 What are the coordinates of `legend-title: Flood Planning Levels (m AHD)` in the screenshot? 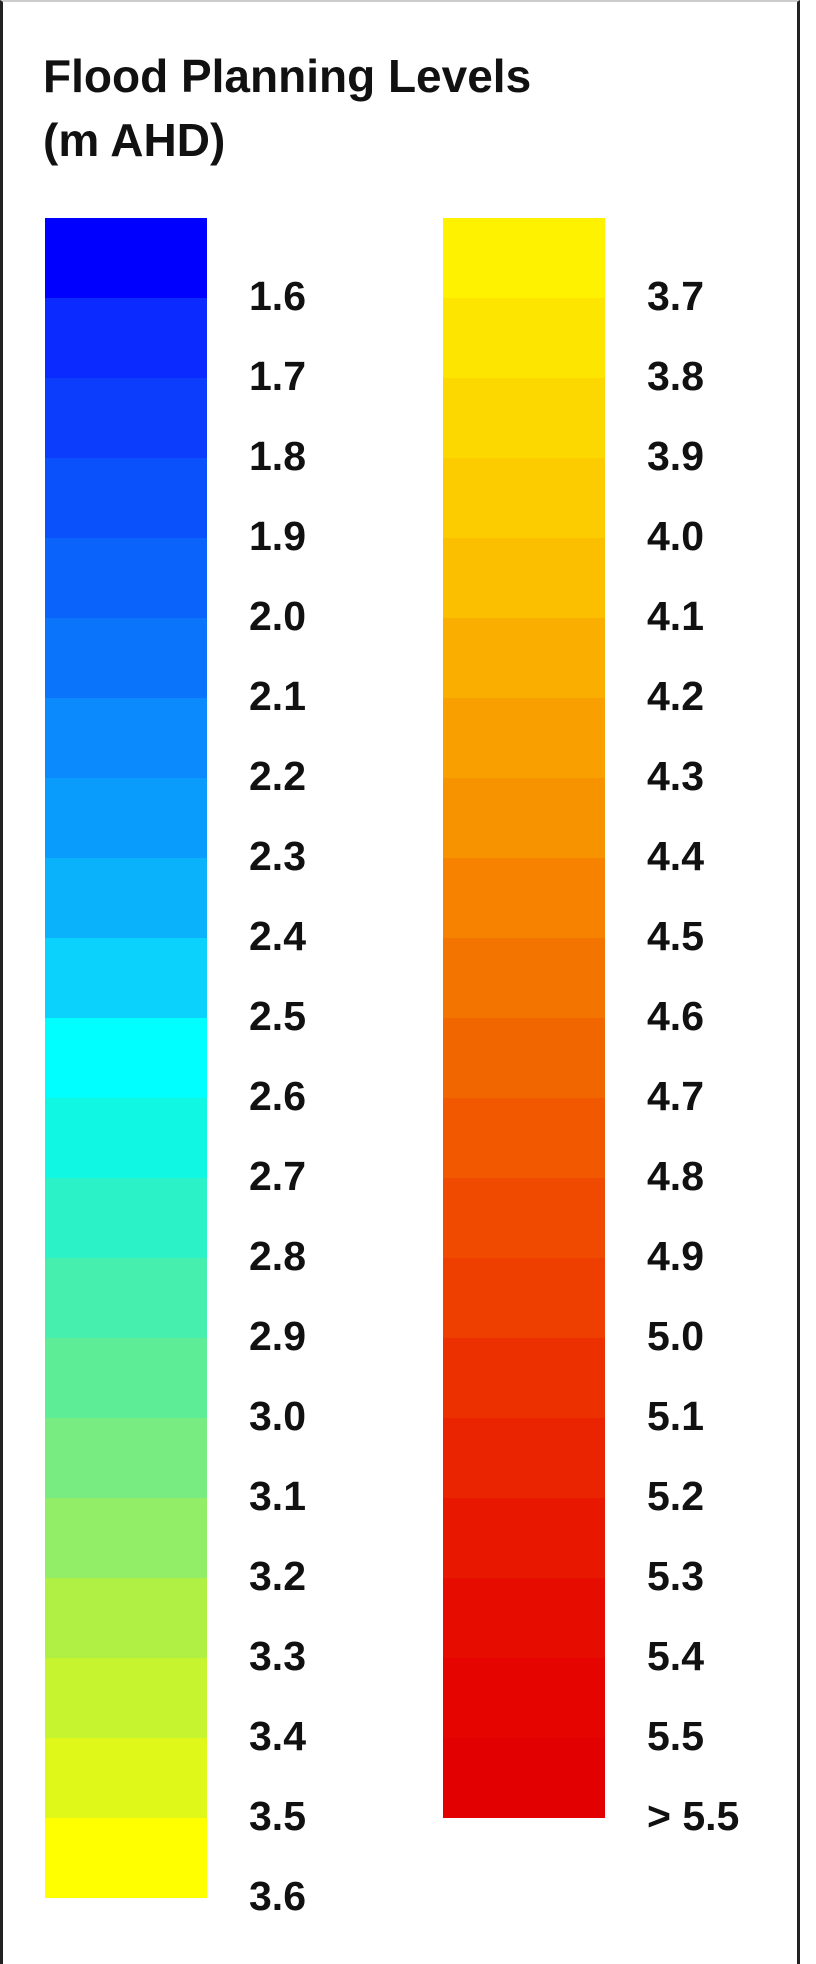 It's located at (287, 108).